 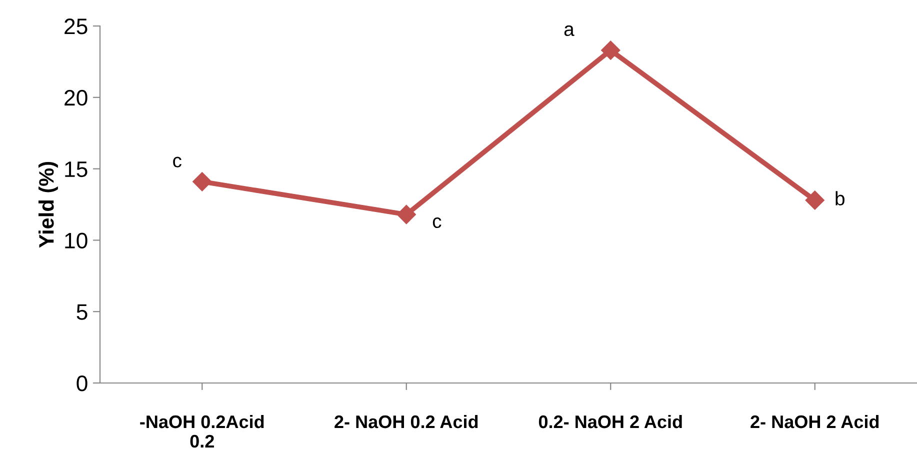 I want to click on y-axis-title: Yield (%), so click(x=48, y=205).